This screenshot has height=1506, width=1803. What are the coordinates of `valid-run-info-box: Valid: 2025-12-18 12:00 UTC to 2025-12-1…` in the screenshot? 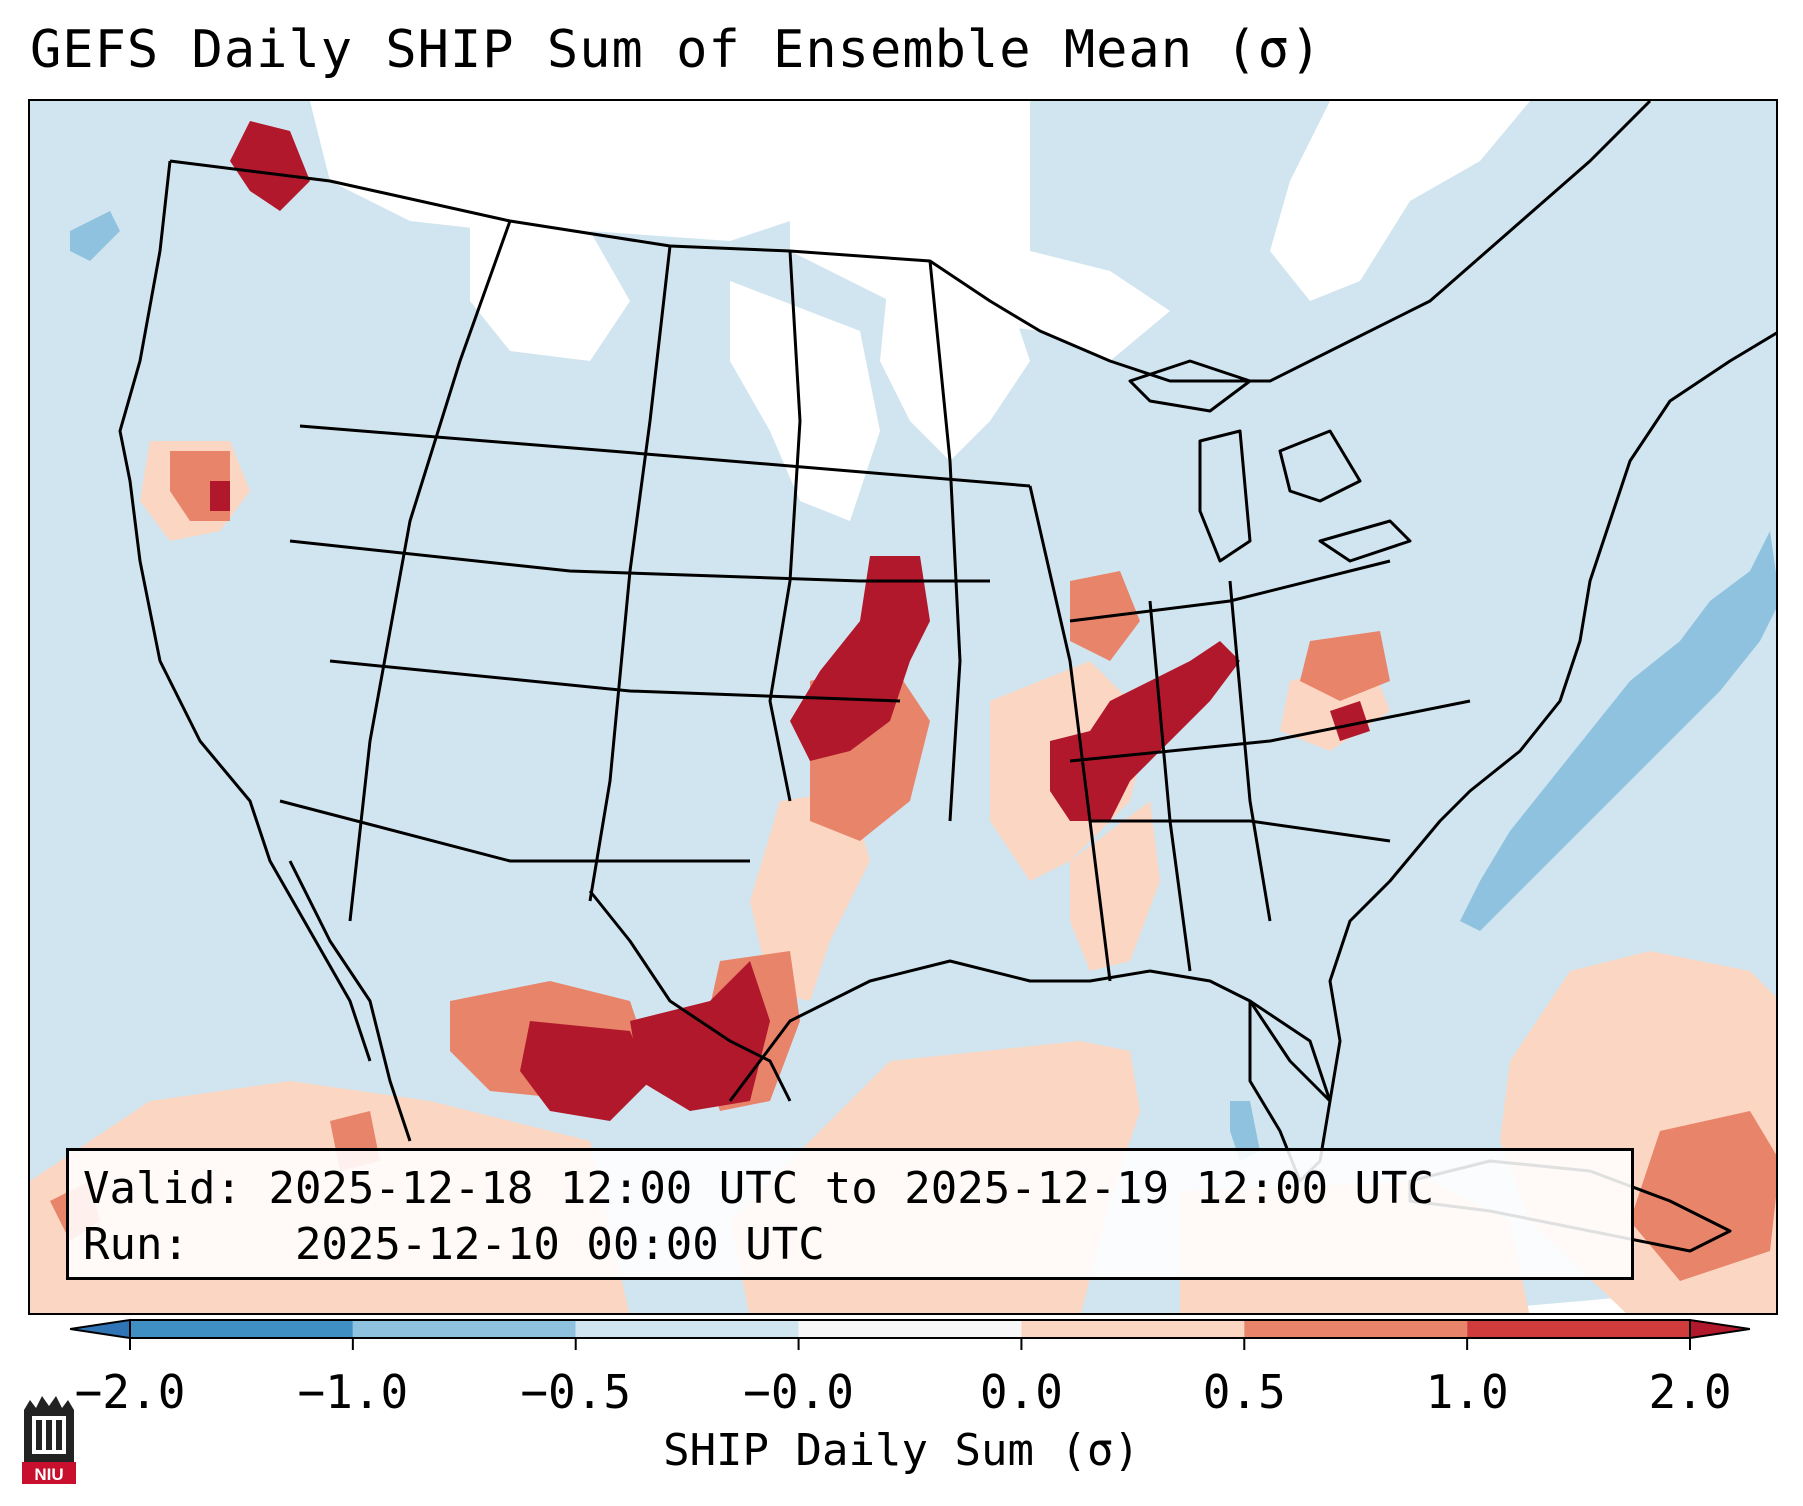 It's located at (850, 1214).